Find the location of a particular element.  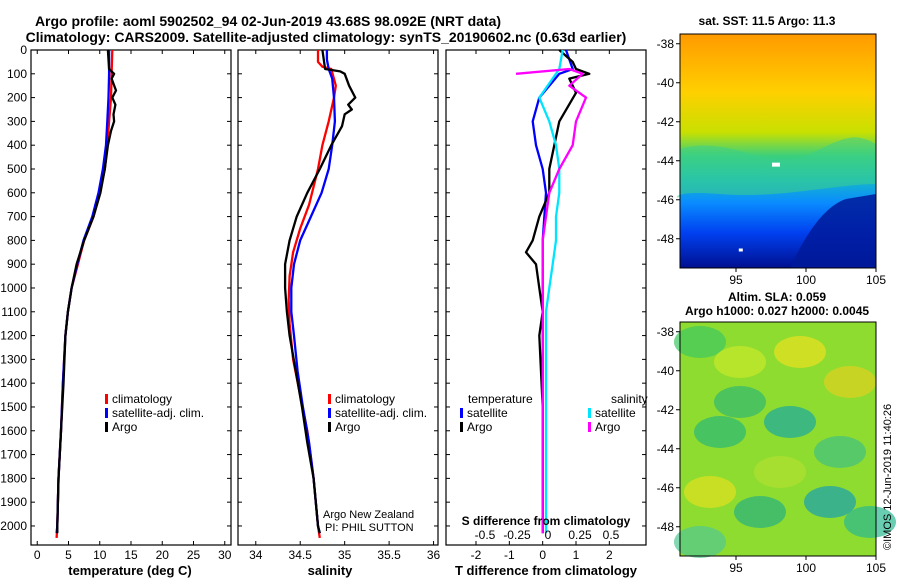

x-ticklabel: 20 is located at coordinates (163, 555).